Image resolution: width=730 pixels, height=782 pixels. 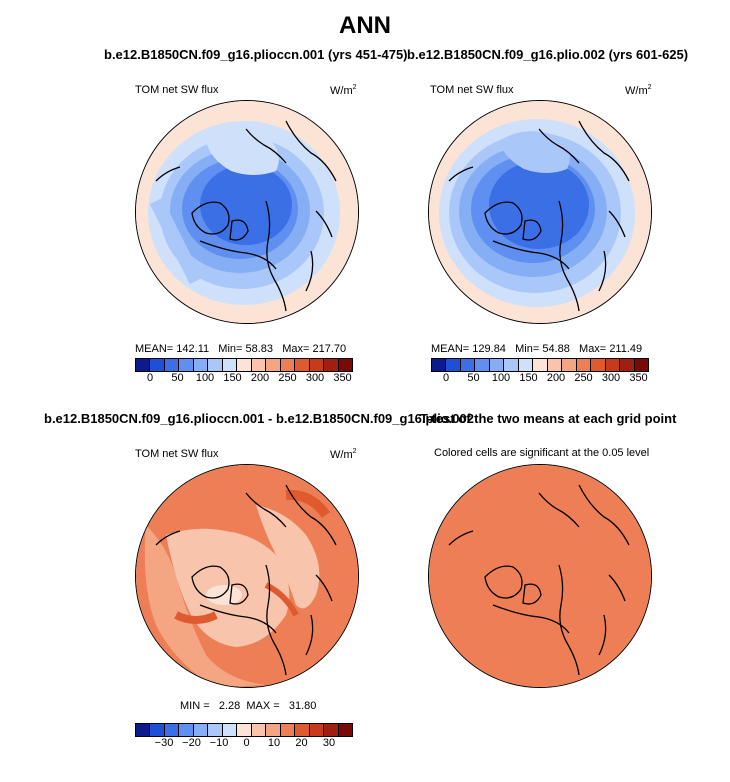 I want to click on units-label-top-left: W/m2, so click(x=343, y=90).